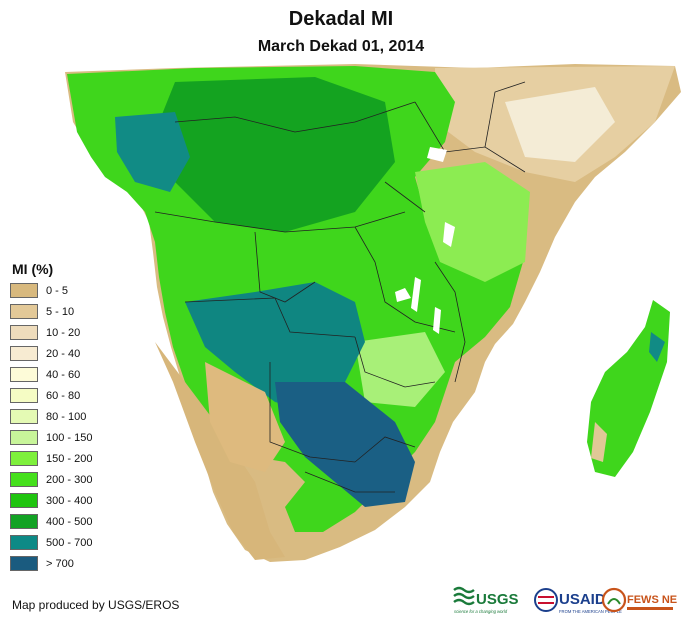 The image size is (682, 624). I want to click on legend-item: 20 - 40, so click(45, 353).